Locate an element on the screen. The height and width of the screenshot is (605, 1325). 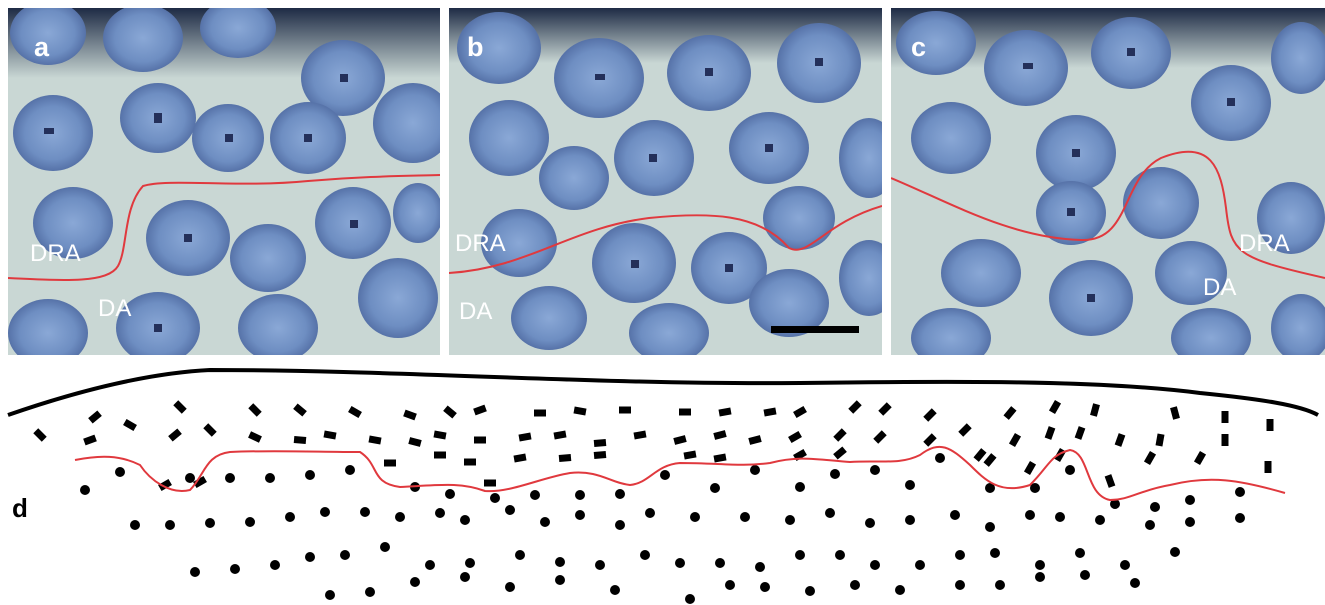
panel-label-b: b is located at coordinates (475, 47).